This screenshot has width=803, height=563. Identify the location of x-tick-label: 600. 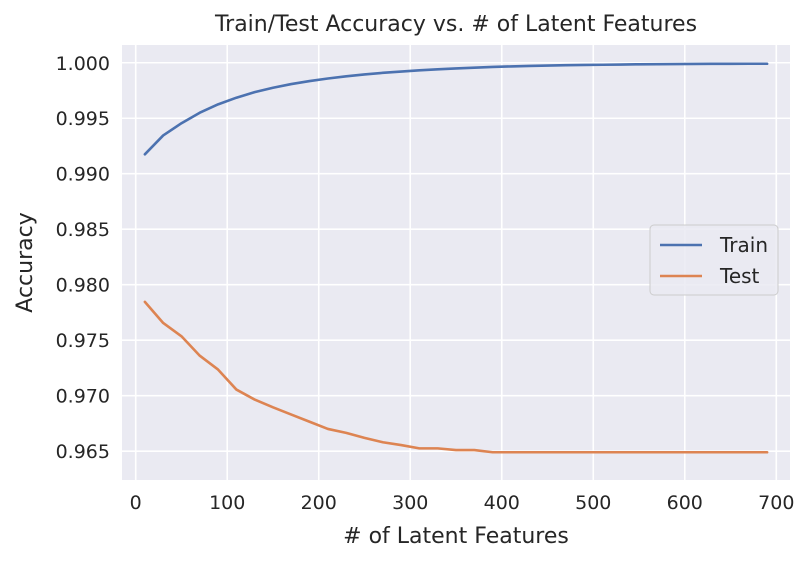
(685, 503).